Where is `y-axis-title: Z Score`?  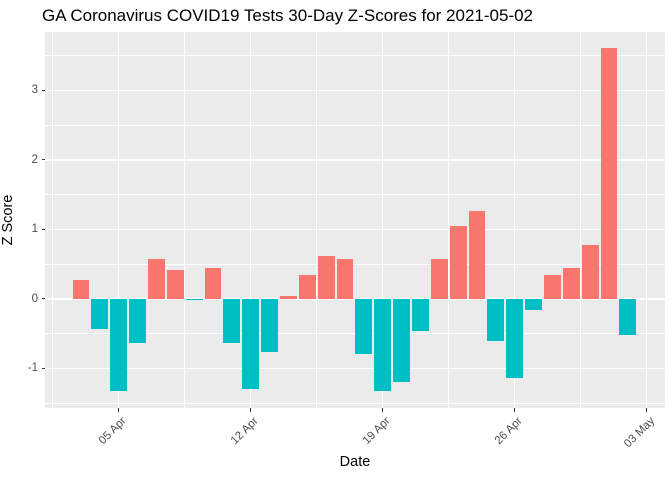 y-axis-title: Z Score is located at coordinates (8, 220).